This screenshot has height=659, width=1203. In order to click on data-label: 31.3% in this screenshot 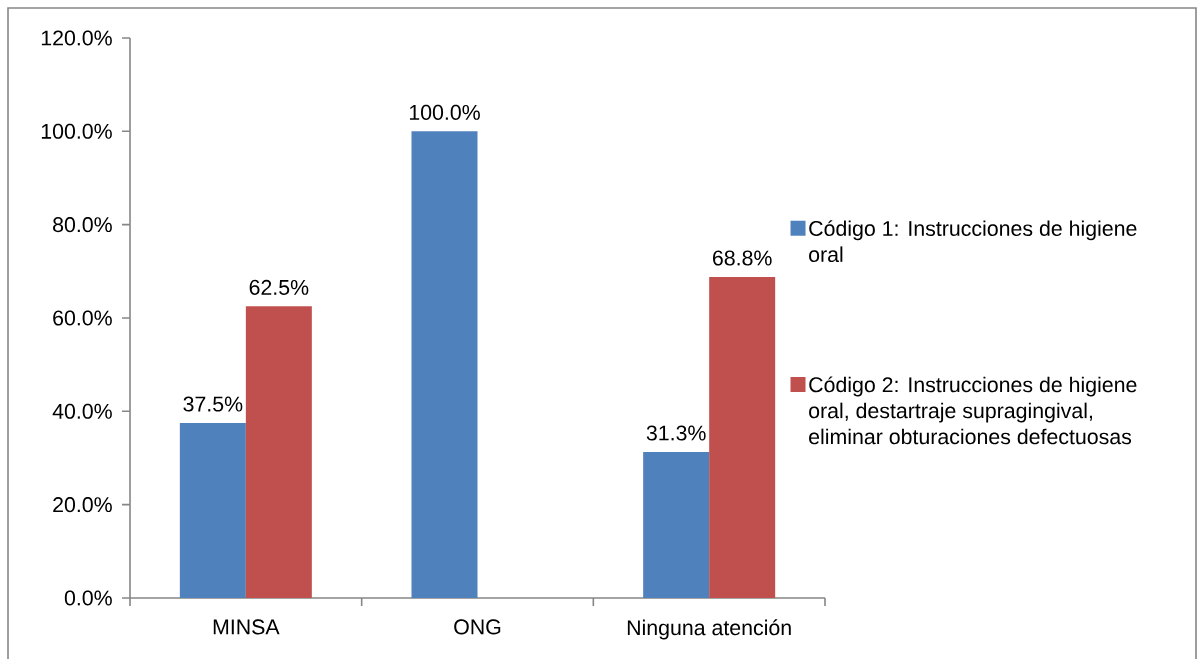, I will do `click(676, 433)`.